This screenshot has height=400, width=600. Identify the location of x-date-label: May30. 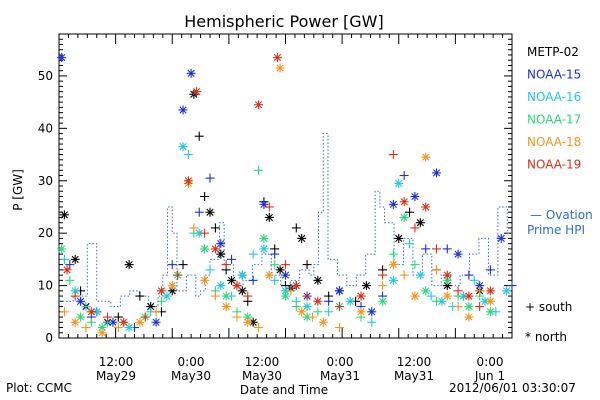
(191, 376).